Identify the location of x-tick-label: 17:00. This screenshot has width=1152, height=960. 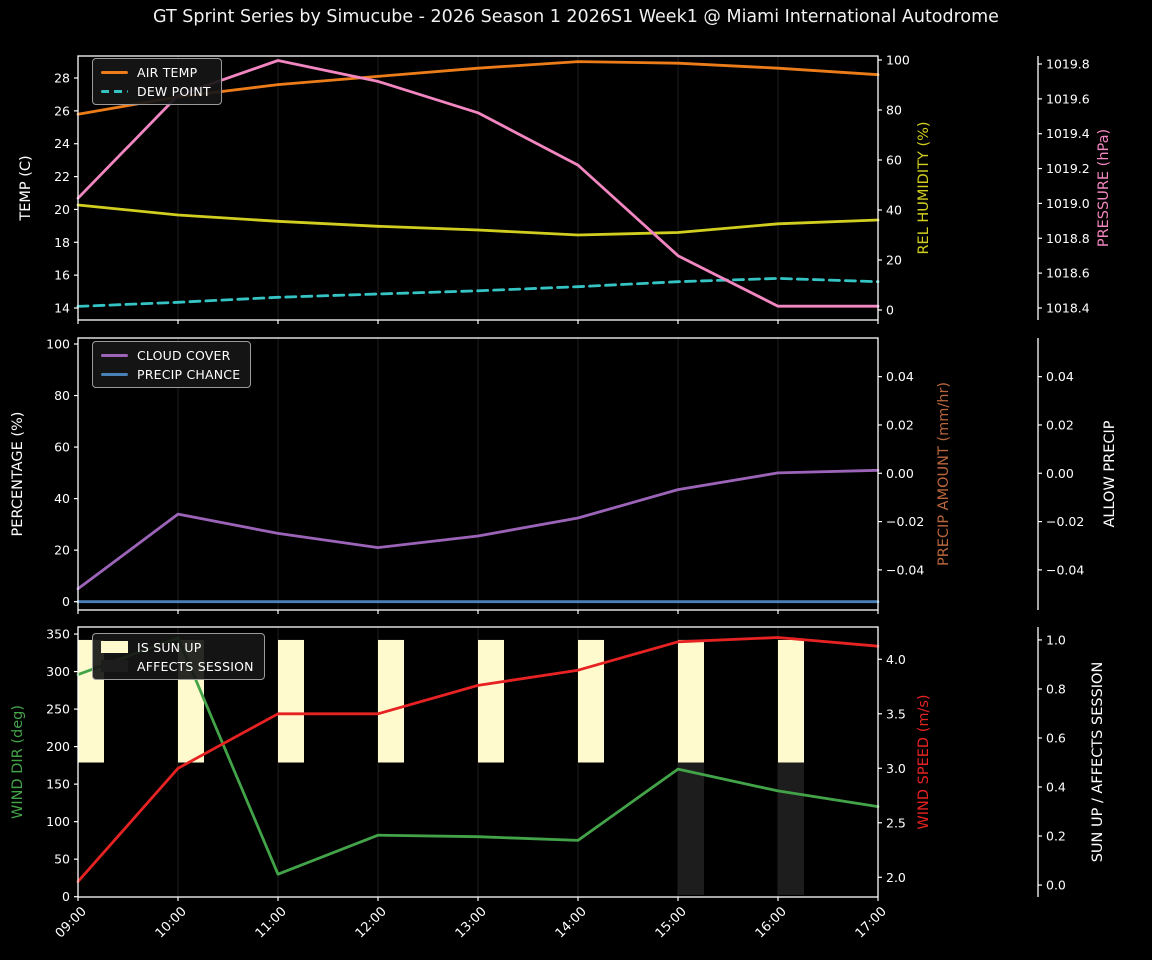
(871, 922).